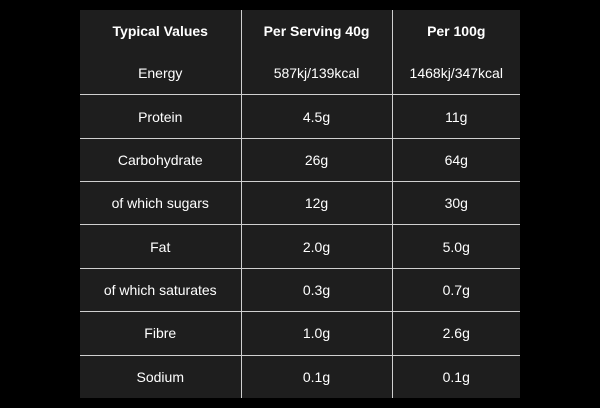 The image size is (600, 408). Describe the element at coordinates (161, 290) in the screenshot. I see `nutrient-name: of which saturates` at that location.